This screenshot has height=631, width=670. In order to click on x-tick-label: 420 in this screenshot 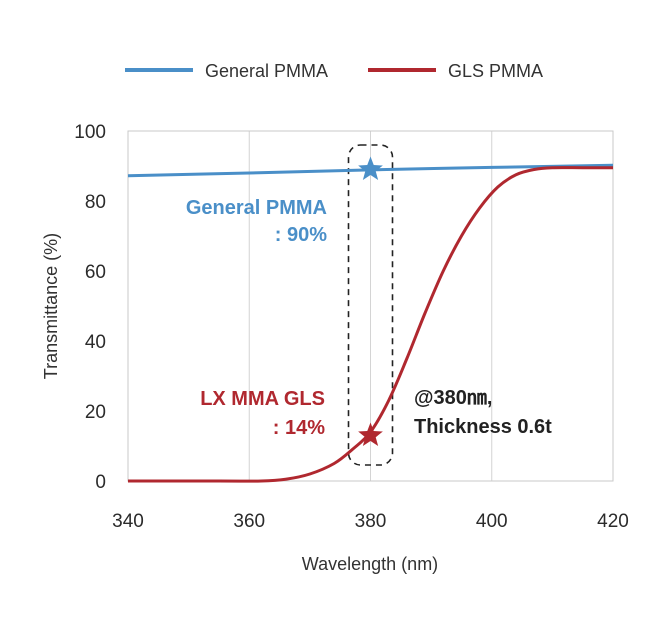, I will do `click(613, 521)`.